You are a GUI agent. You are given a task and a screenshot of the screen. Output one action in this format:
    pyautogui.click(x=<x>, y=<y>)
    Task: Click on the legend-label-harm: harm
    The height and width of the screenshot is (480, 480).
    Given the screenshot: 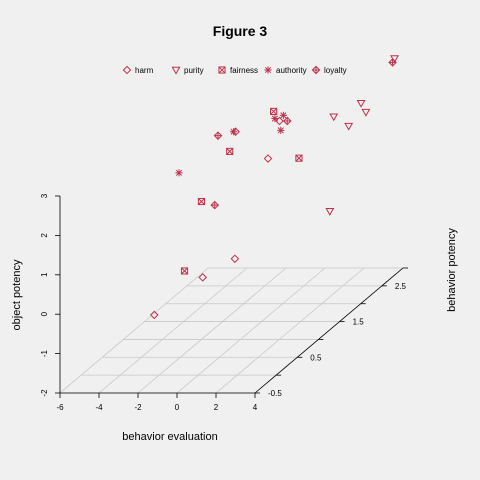 What is the action you would take?
    pyautogui.click(x=144, y=70)
    